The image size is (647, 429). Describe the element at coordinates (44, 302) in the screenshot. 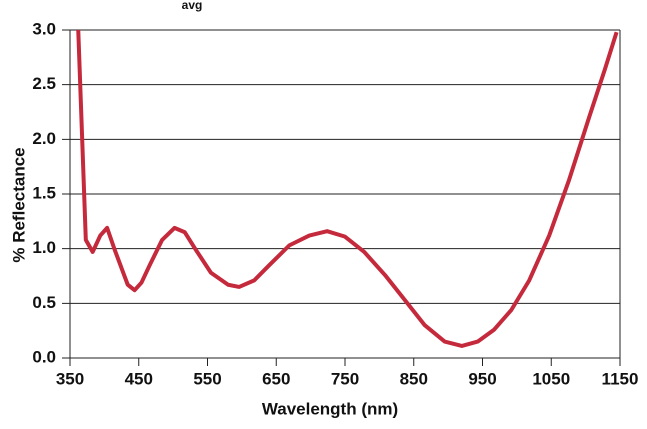

I see `y-tick-label: 0.5` at that location.